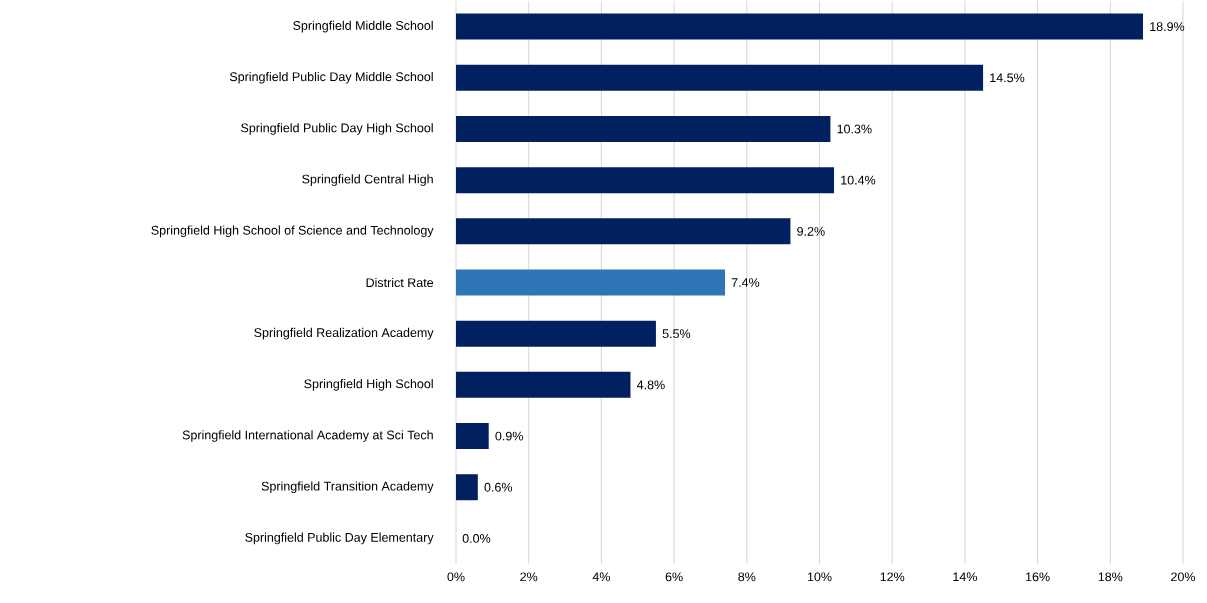  Describe the element at coordinates (892, 577) in the screenshot. I see `x-tick-label: 12%` at that location.